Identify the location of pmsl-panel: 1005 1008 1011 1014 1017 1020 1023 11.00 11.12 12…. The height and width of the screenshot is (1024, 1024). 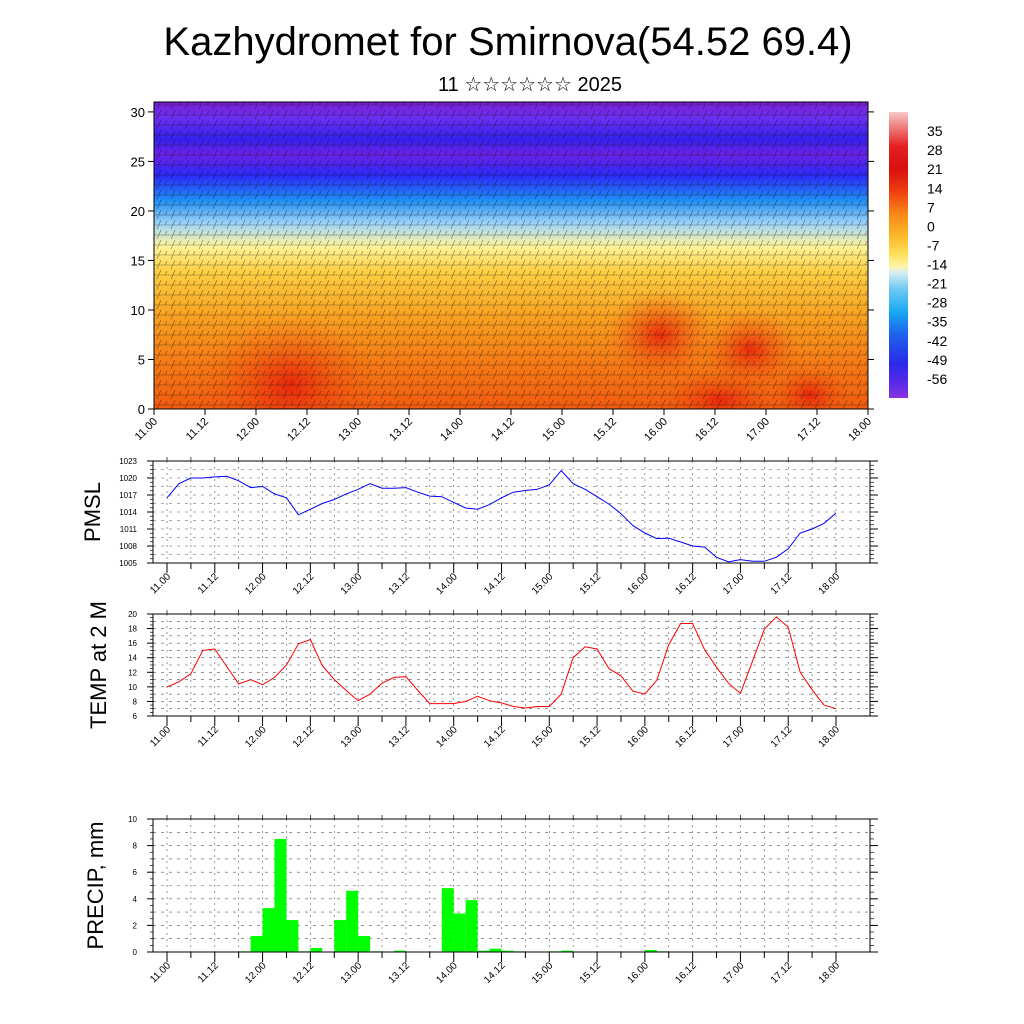
(479, 527).